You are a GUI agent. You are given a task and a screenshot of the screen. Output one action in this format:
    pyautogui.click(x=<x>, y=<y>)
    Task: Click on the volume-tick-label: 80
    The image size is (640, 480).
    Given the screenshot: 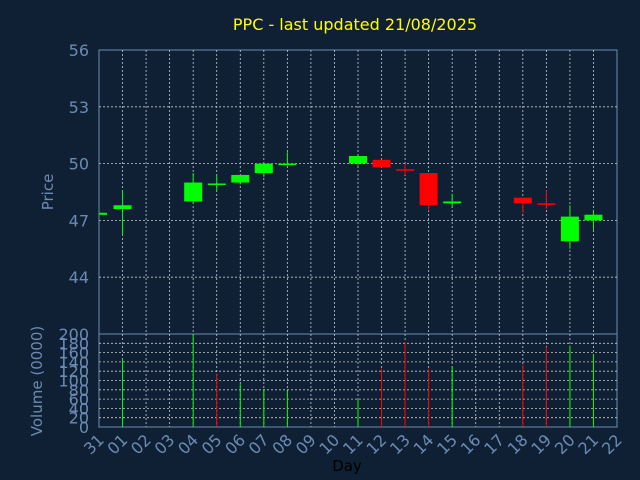 What is the action you would take?
    pyautogui.click(x=79, y=390)
    